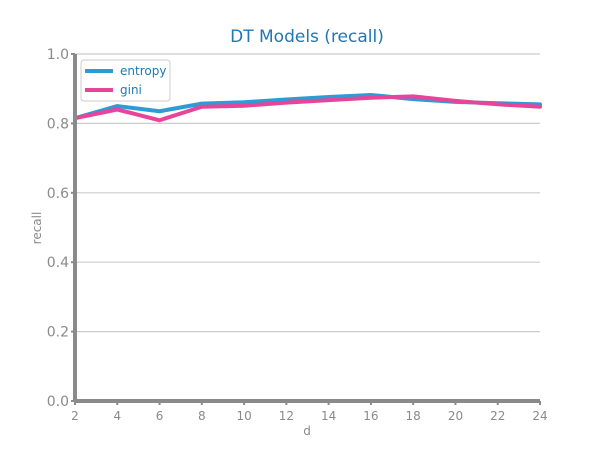 The height and width of the screenshot is (450, 600). What do you see at coordinates (58, 402) in the screenshot?
I see `y-tick-label: 0.0` at bounding box center [58, 402].